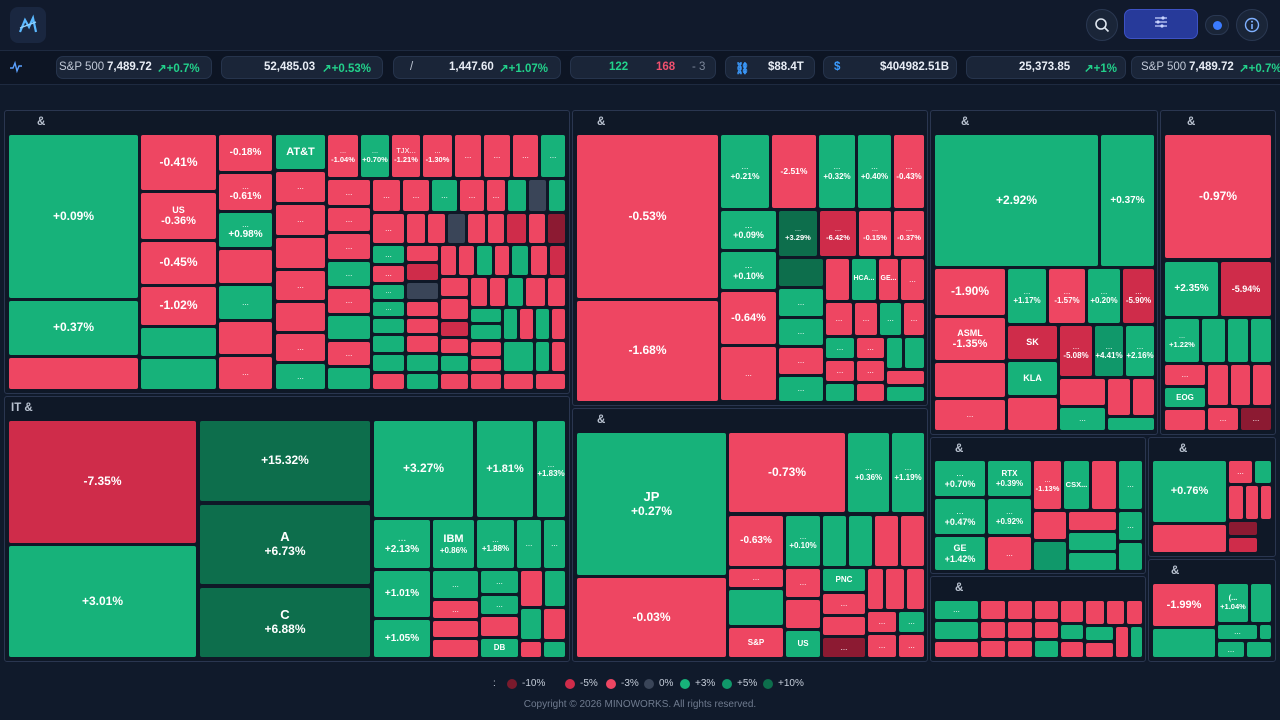 Image resolution: width=1280 pixels, height=720 pixels. I want to click on stock-tile: -1.02%, so click(178, 306).